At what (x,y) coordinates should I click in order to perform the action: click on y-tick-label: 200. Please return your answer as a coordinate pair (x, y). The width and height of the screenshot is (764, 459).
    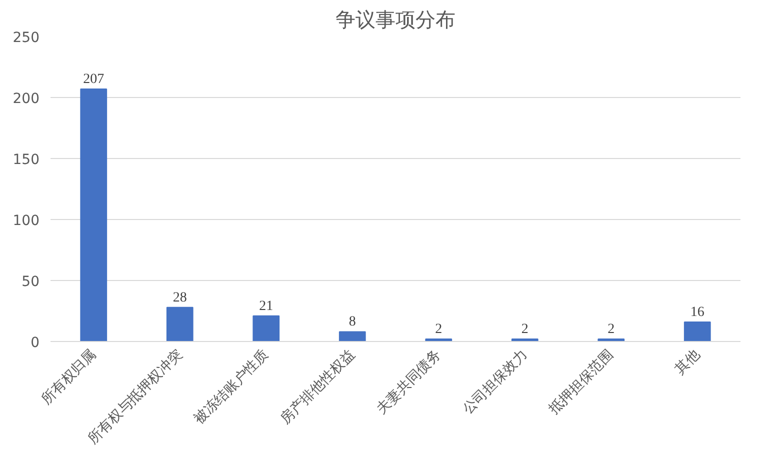
    Looking at the image, I should click on (26, 99).